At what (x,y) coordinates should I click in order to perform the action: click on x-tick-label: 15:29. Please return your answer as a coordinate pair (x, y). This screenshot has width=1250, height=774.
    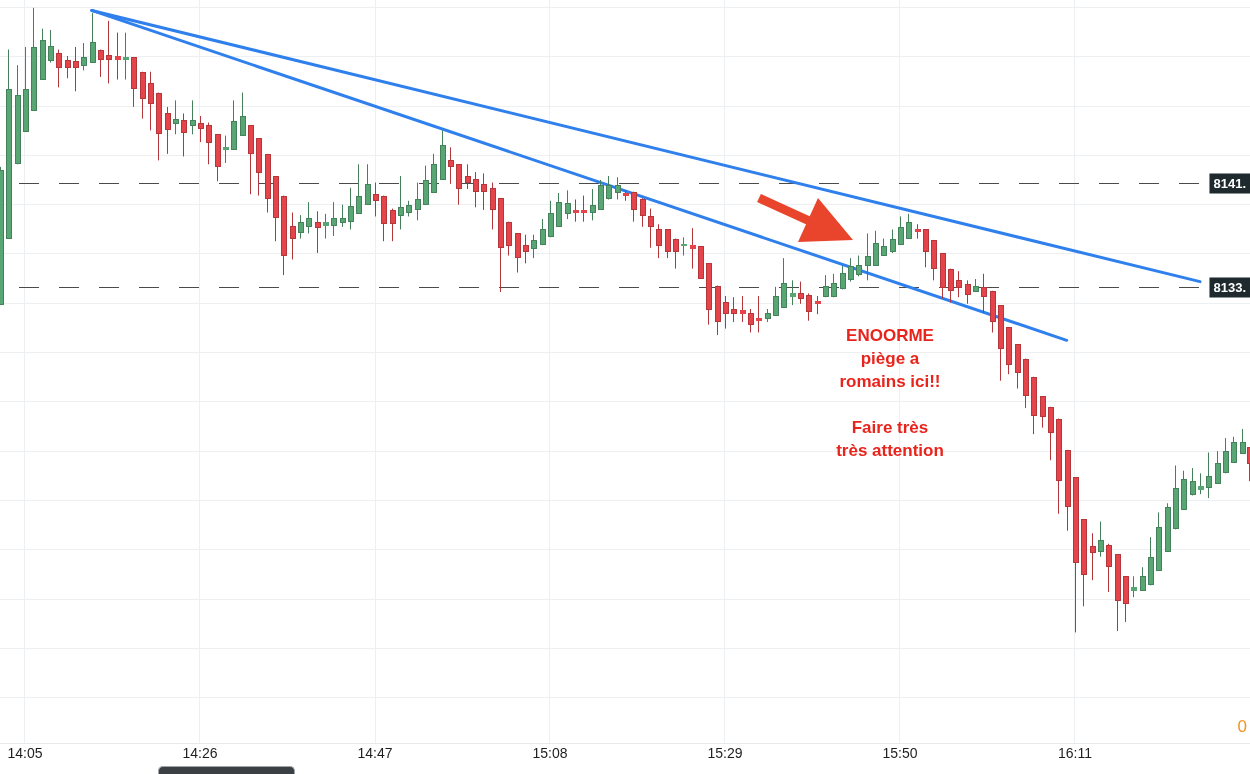
    Looking at the image, I should click on (725, 753).